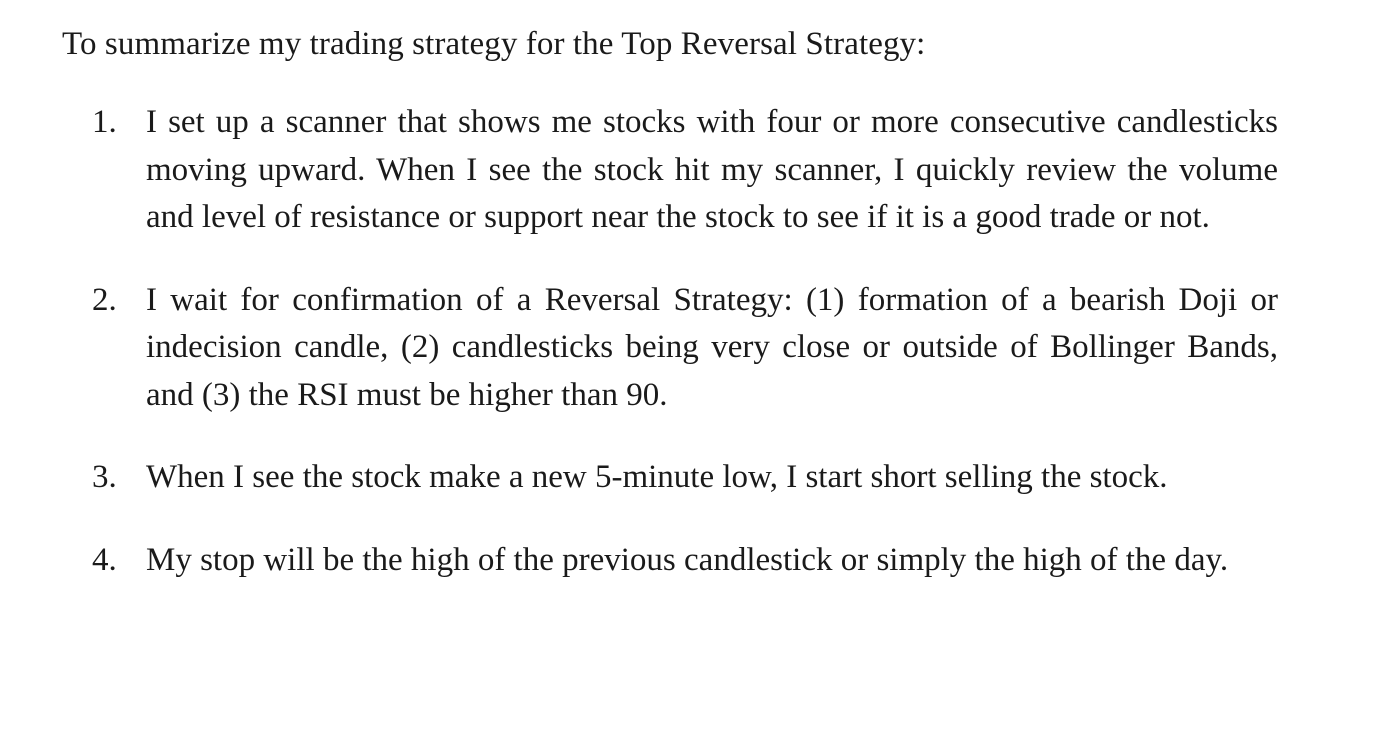  I want to click on step-number: 3., so click(104, 477).